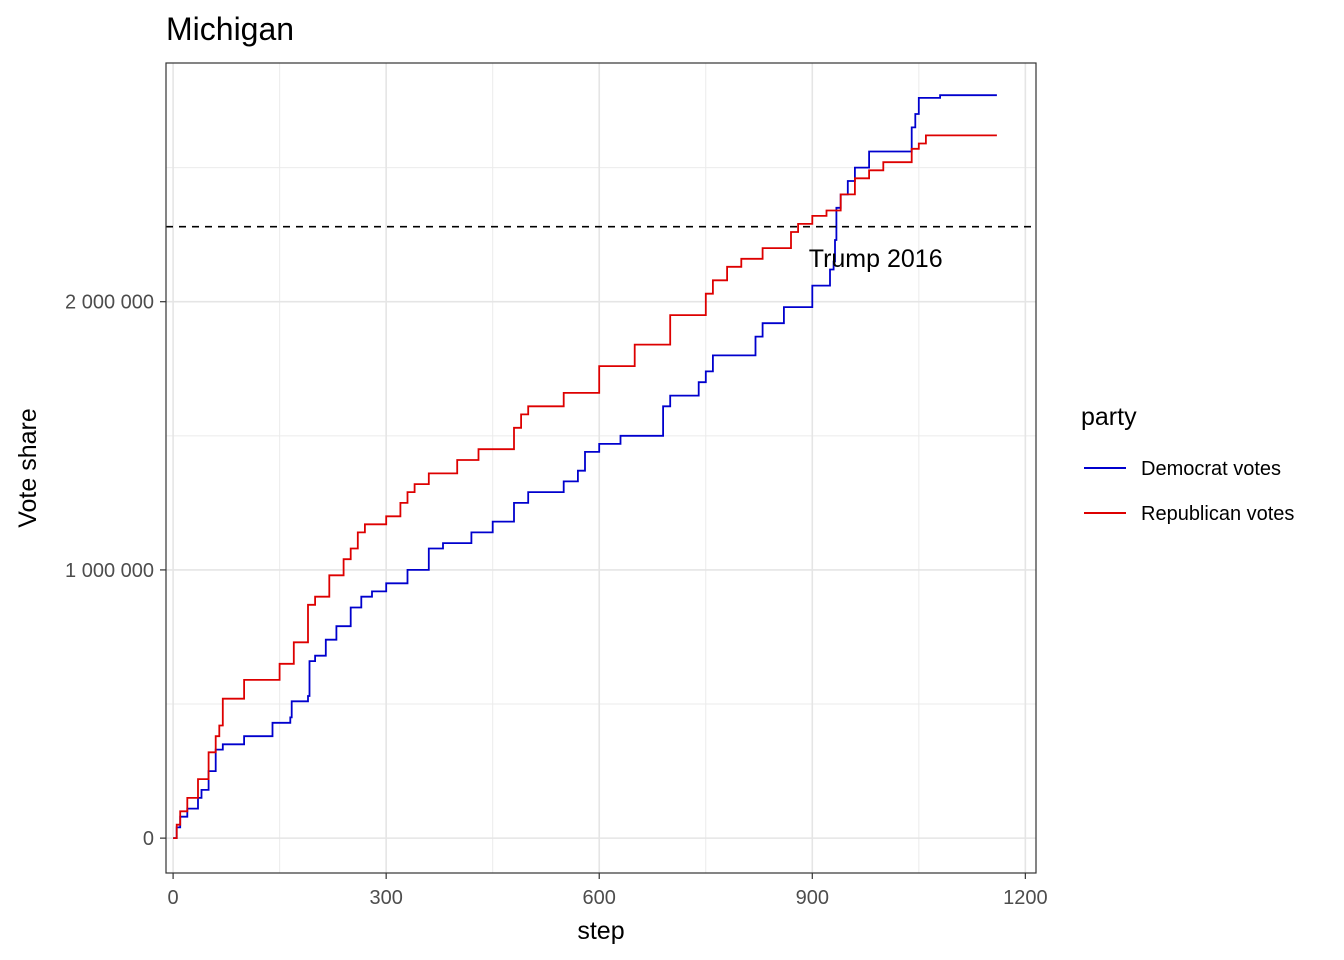 The image size is (1344, 960). What do you see at coordinates (599, 898) in the screenshot?
I see `x-tick-label: 600` at bounding box center [599, 898].